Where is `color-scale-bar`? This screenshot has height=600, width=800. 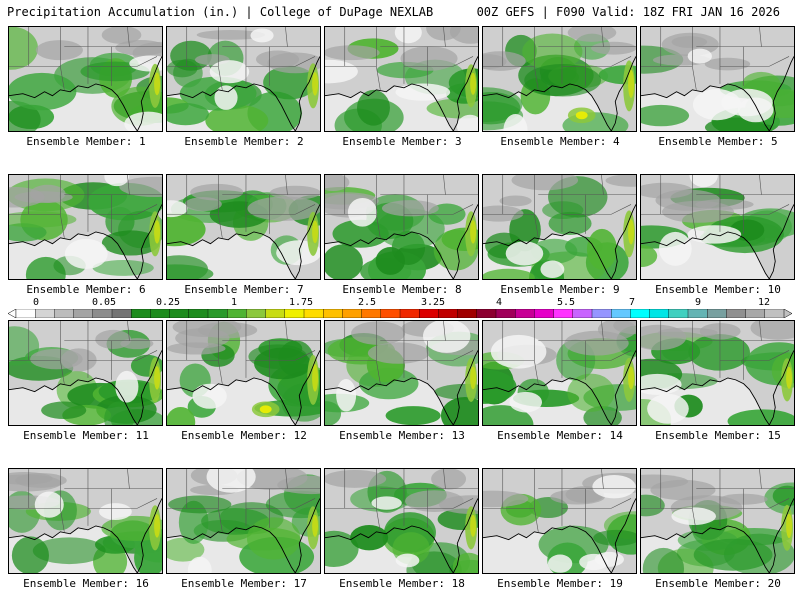 color-scale-bar is located at coordinates (400, 313).